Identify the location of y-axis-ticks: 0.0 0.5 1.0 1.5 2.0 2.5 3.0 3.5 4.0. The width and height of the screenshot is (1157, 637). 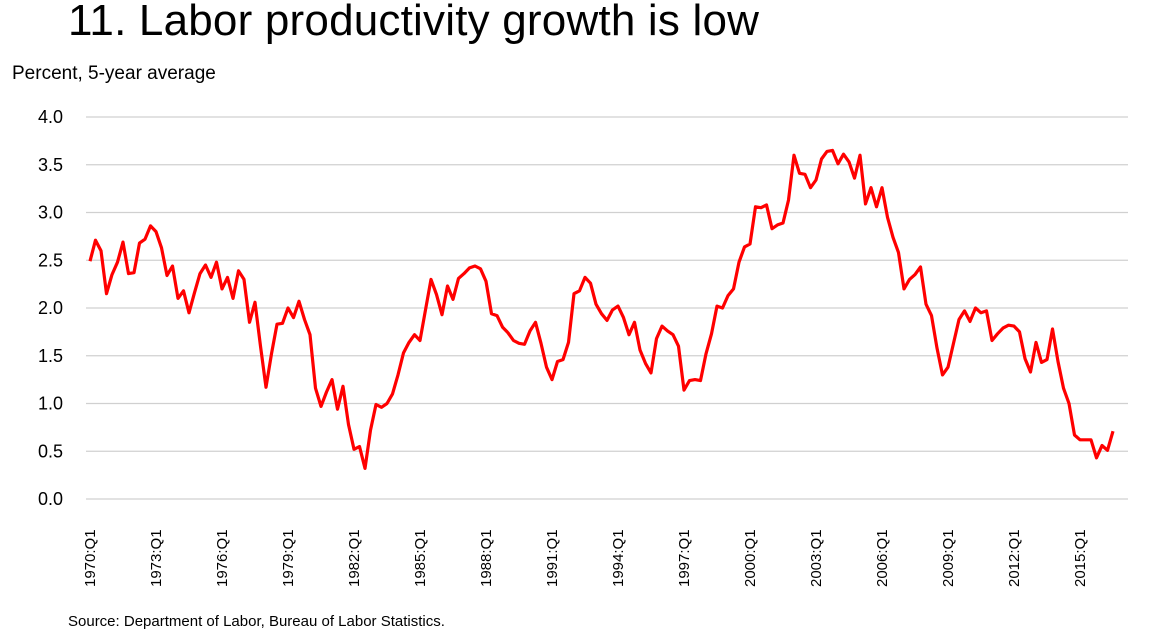
(50, 308).